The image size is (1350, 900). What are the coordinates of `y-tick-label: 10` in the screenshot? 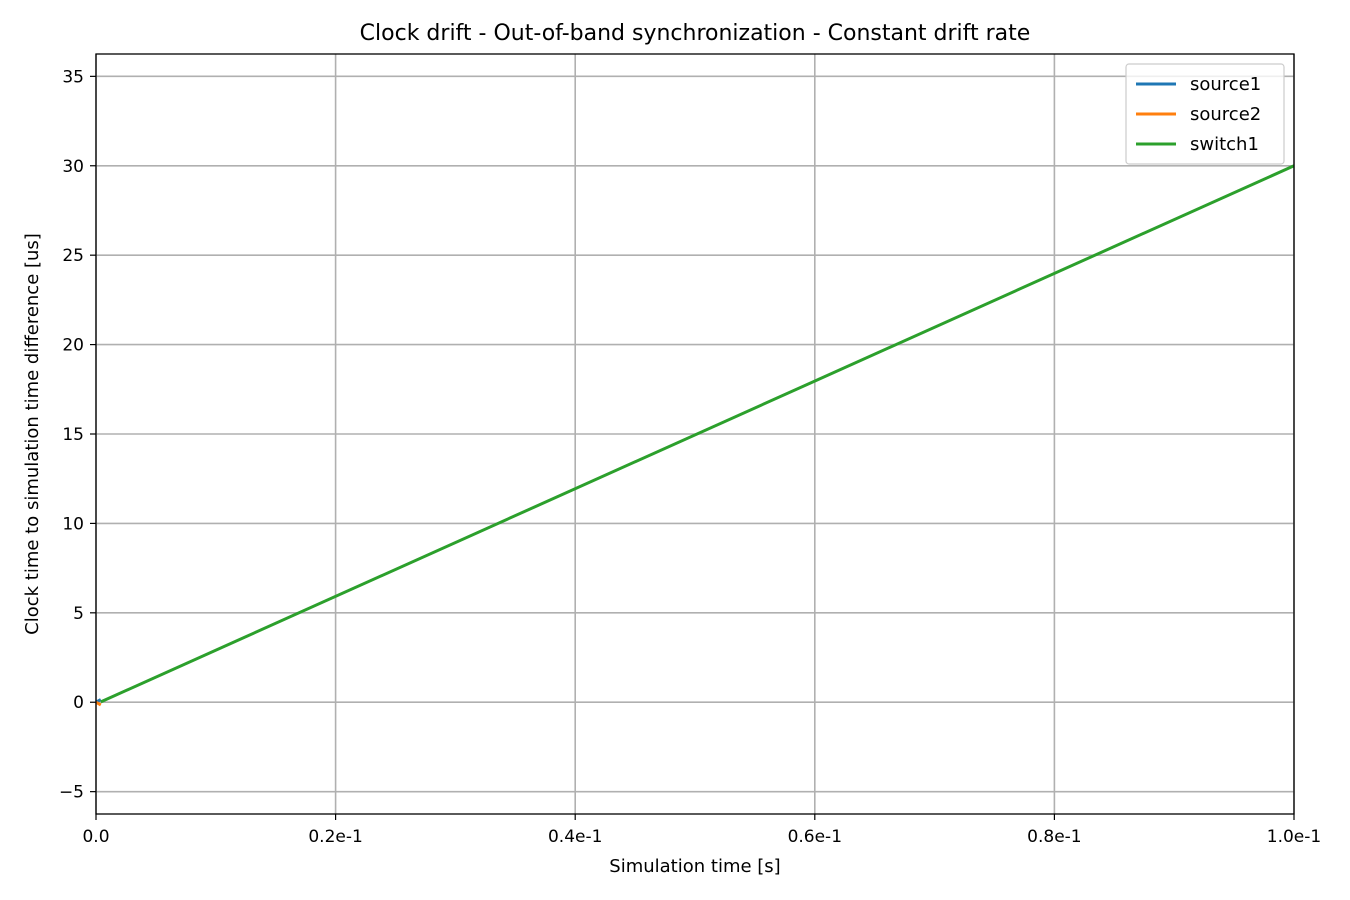 It's located at (73, 524).